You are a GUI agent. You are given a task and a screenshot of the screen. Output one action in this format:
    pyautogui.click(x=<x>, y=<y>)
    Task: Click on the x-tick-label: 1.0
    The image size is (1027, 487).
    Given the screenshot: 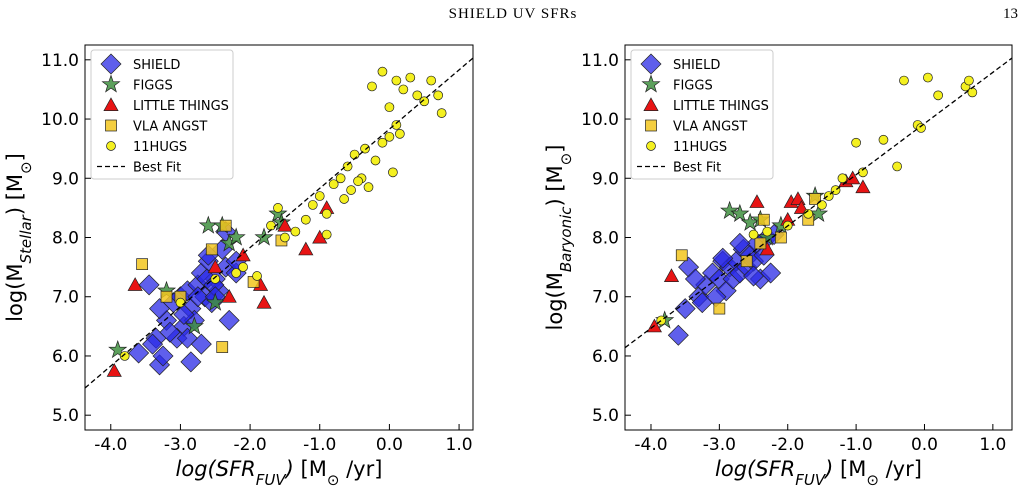 What is the action you would take?
    pyautogui.click(x=459, y=445)
    